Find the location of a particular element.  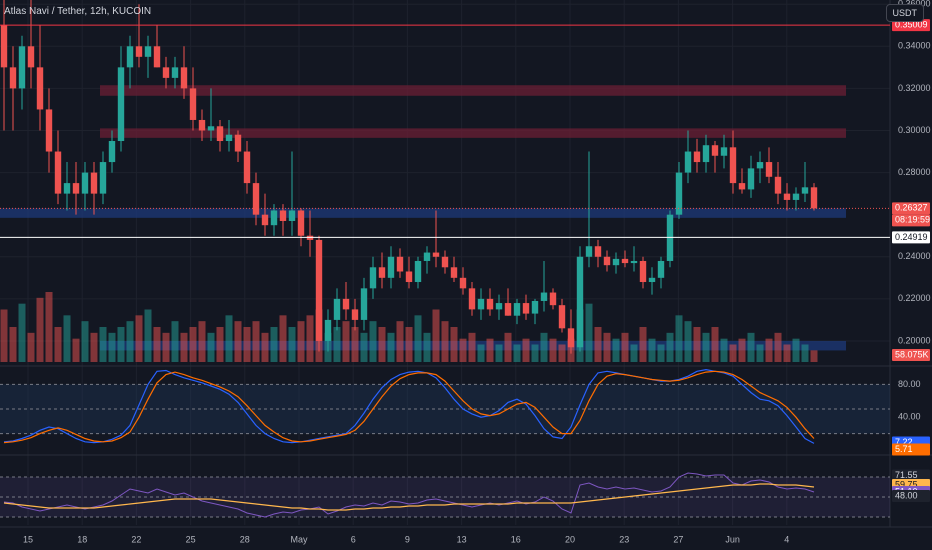

price-tick-label: 0.22000 is located at coordinates (914, 298).